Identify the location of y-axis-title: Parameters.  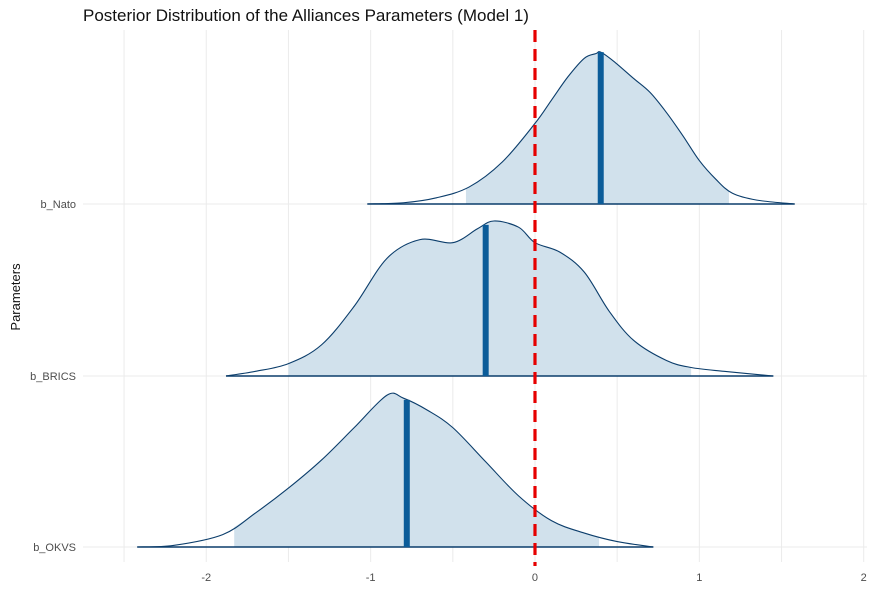
(15, 297).